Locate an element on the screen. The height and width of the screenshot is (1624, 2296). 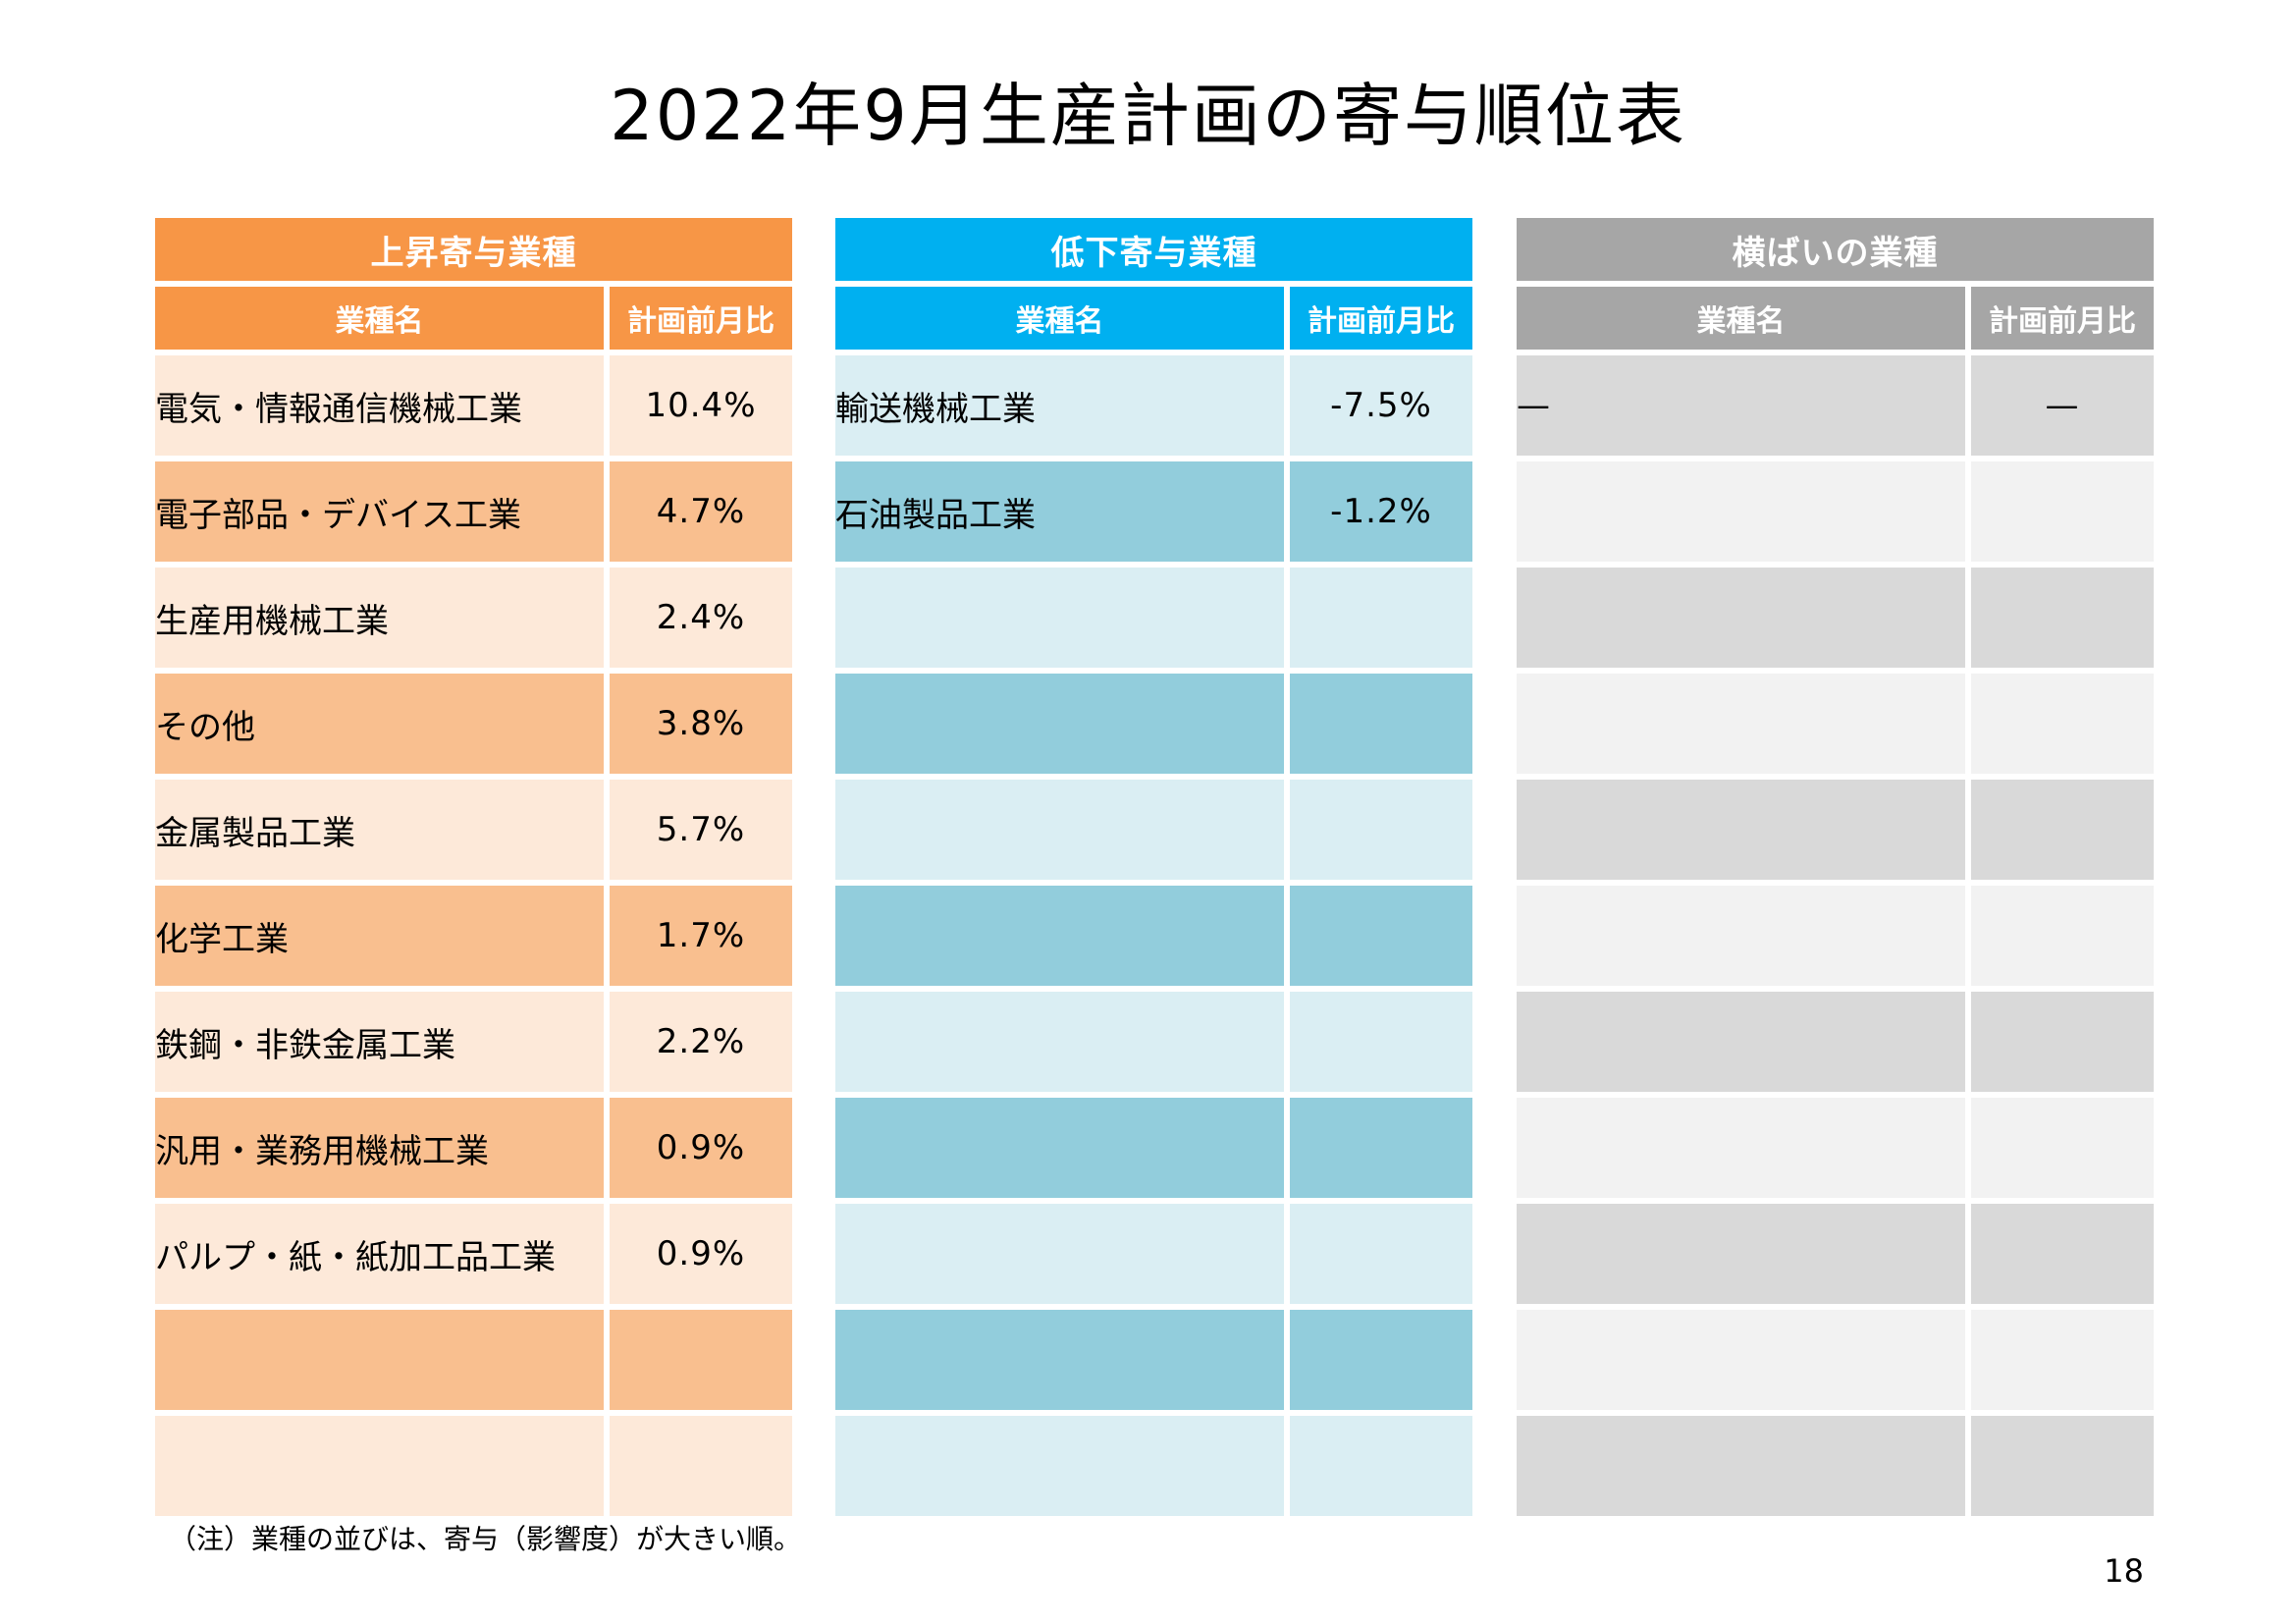
table-row: 石油製品工業 -1.2% is located at coordinates (1153, 514).